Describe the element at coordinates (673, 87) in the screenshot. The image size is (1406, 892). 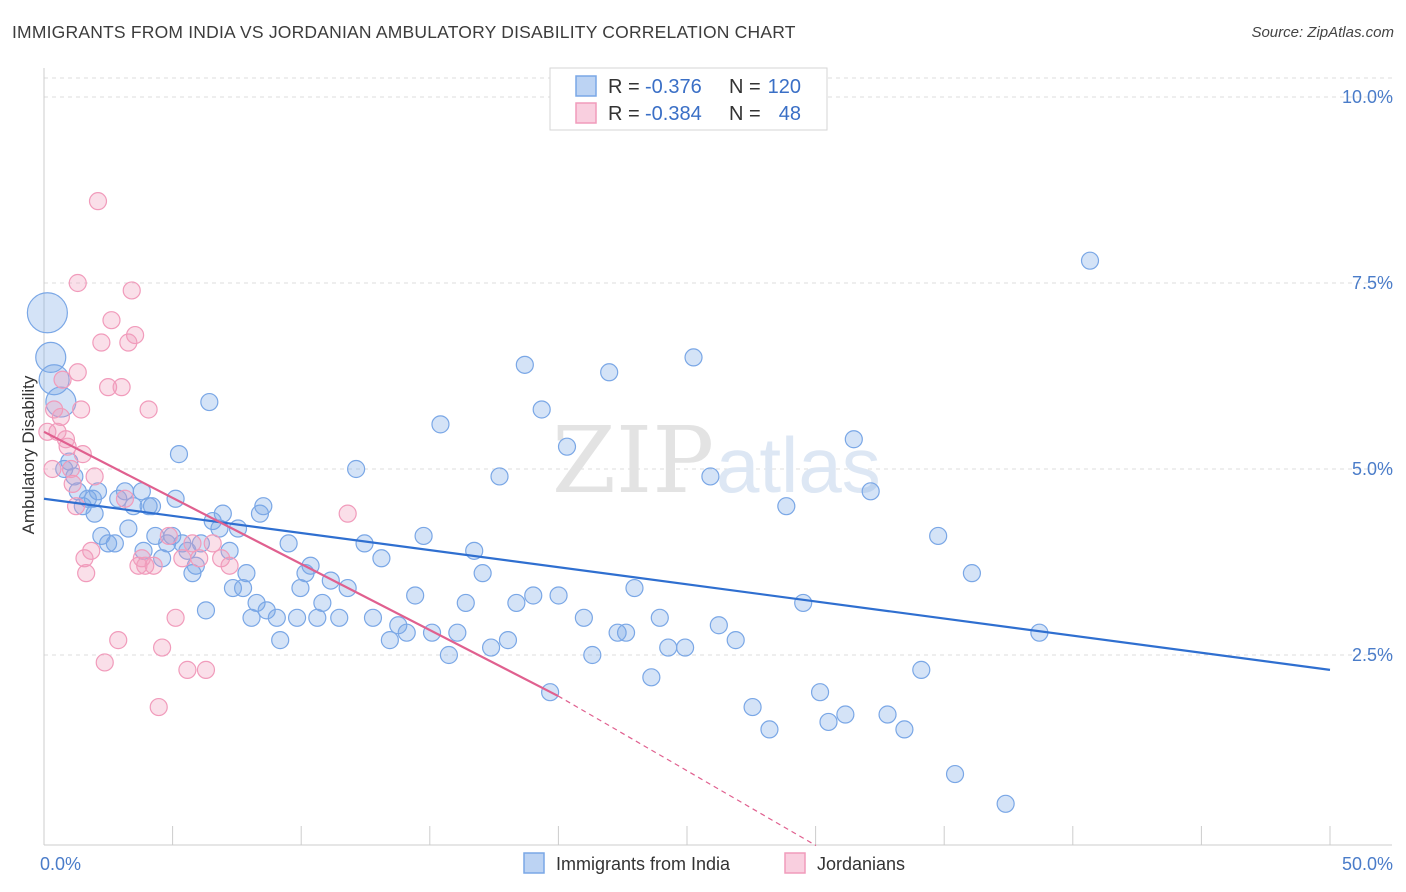
I see `legend-r-value: -0.376` at that location.